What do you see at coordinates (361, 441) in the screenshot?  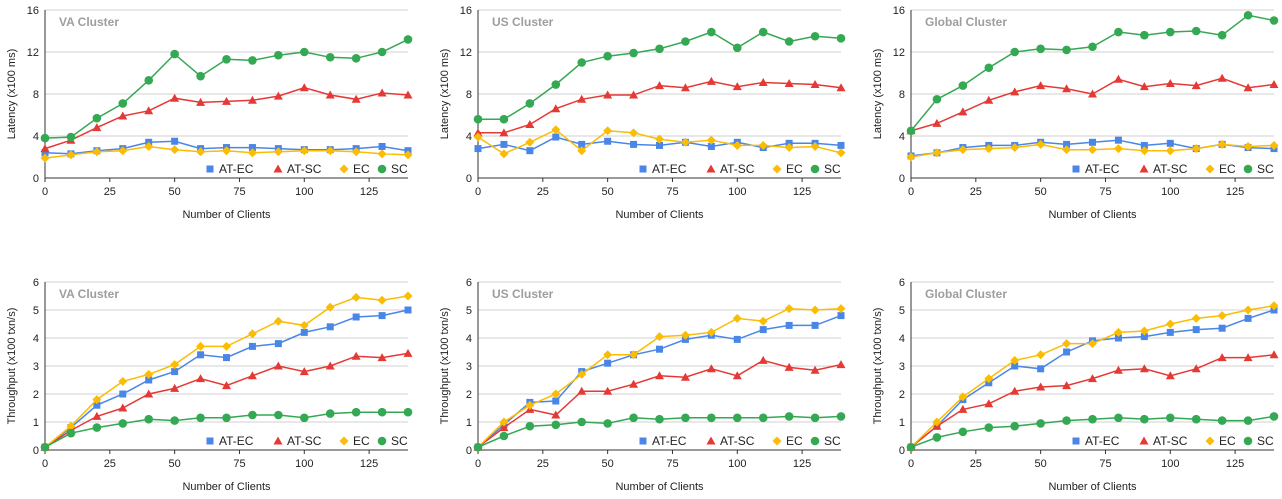 I see `legend-label-ec: EC` at bounding box center [361, 441].